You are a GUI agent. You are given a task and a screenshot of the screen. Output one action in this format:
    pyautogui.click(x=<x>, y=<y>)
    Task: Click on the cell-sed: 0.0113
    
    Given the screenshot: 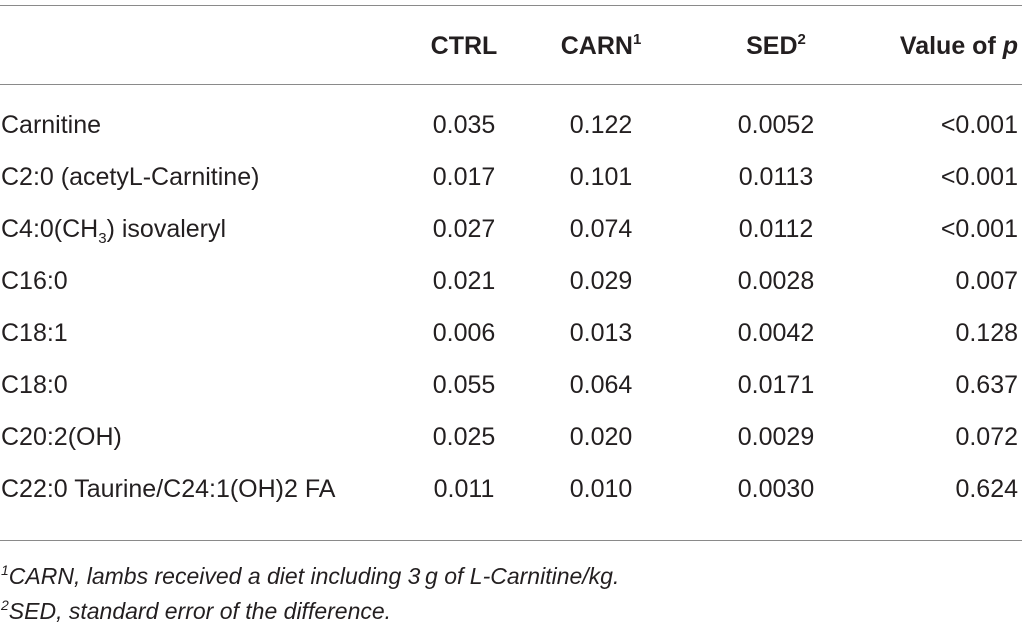 What is the action you would take?
    pyautogui.click(x=776, y=177)
    